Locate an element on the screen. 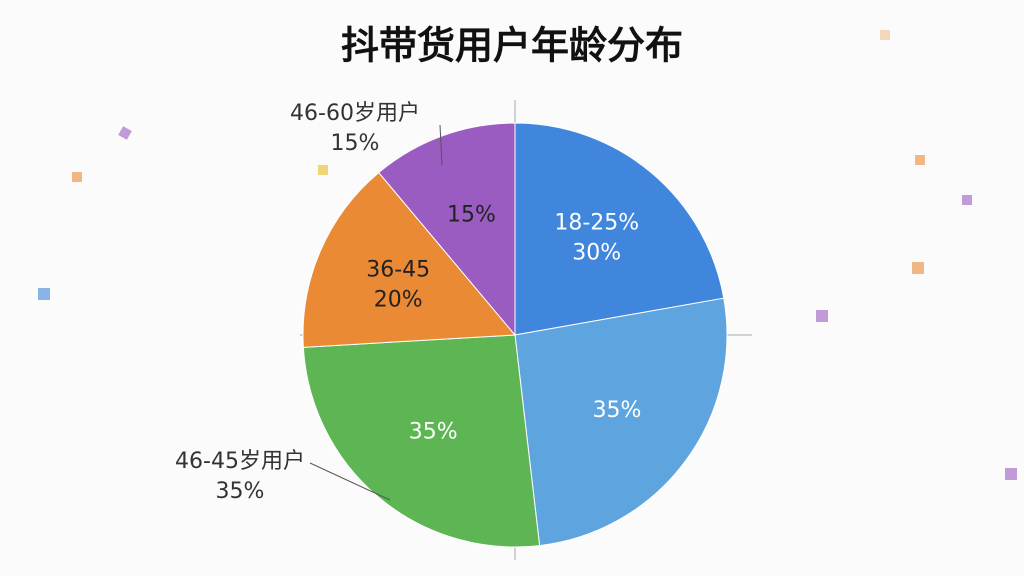 The height and width of the screenshot is (576, 1024). slice-category-label: 36-45 is located at coordinates (398, 270).